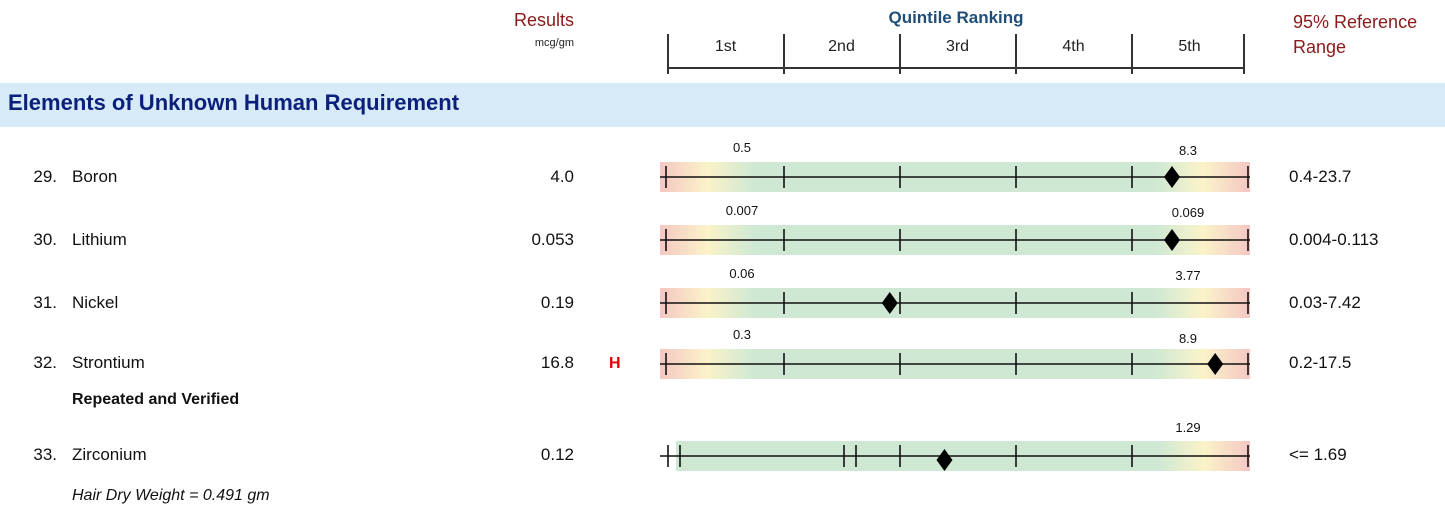 This screenshot has width=1445, height=509. What do you see at coordinates (557, 362) in the screenshot?
I see `row-result-value: 16.8` at bounding box center [557, 362].